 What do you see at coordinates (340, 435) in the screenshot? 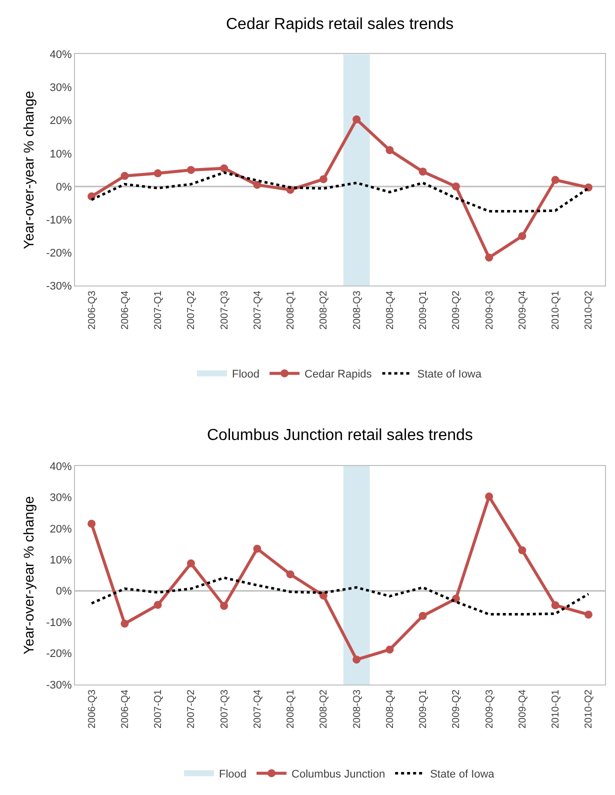
I see `chart-title: Columbus Junction retail sales trends` at bounding box center [340, 435].